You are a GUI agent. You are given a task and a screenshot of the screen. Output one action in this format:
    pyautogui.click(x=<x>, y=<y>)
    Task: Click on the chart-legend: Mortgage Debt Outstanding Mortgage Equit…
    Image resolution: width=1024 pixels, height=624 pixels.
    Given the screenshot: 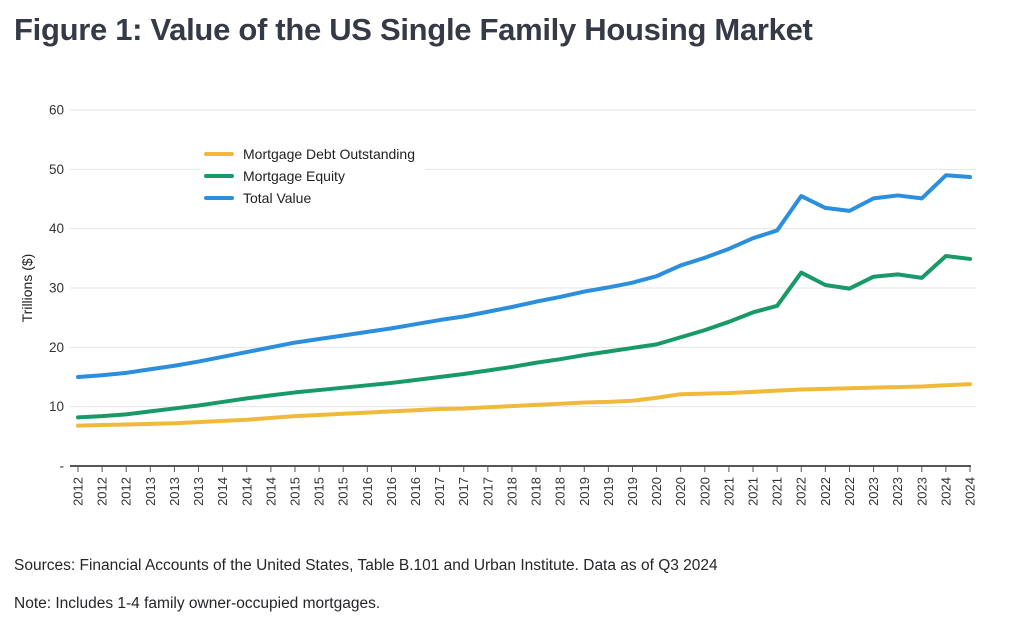 What is the action you would take?
    pyautogui.click(x=312, y=176)
    